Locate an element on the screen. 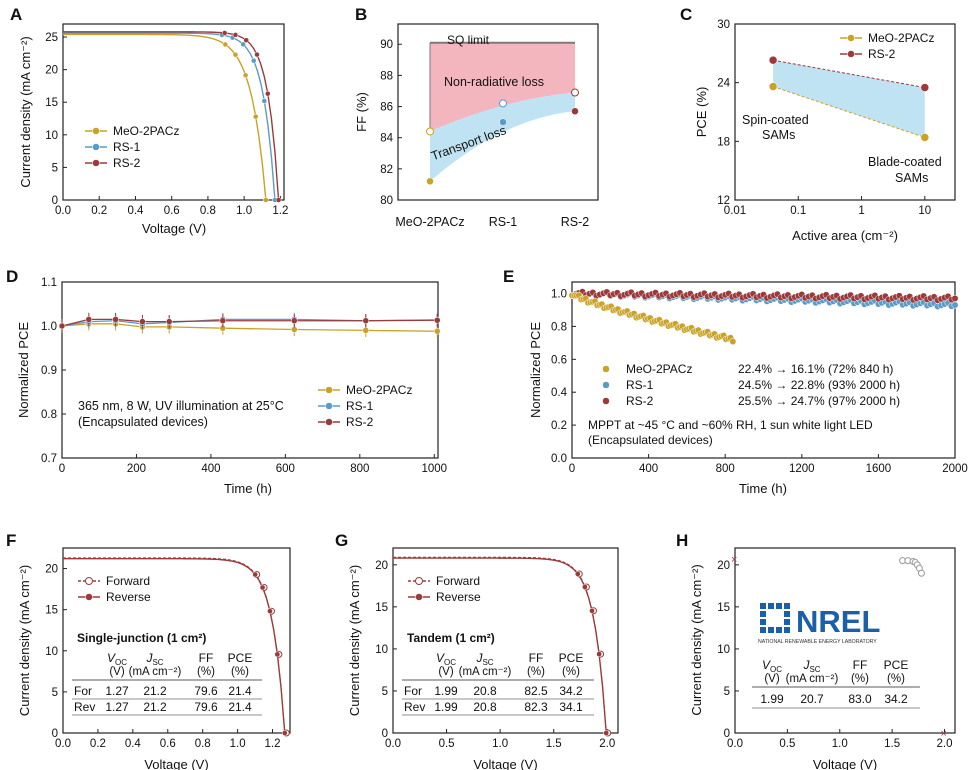 Image resolution: width=970 pixels, height=770 pixels. condition-note: (Encapsulated devices) is located at coordinates (143, 422).